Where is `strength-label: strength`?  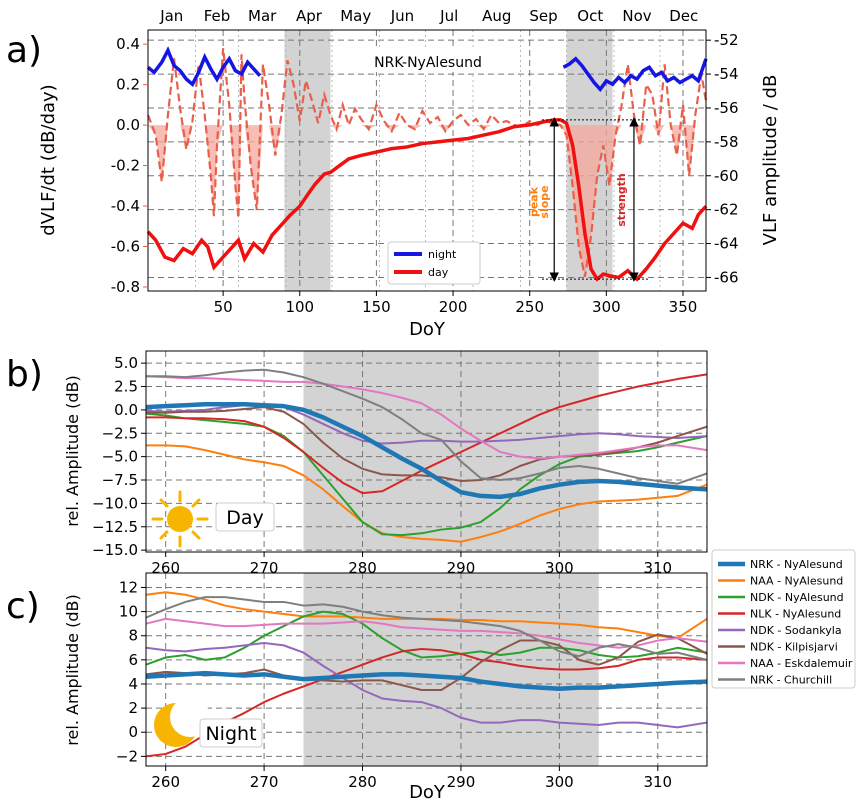 strength-label: strength is located at coordinates (621, 200).